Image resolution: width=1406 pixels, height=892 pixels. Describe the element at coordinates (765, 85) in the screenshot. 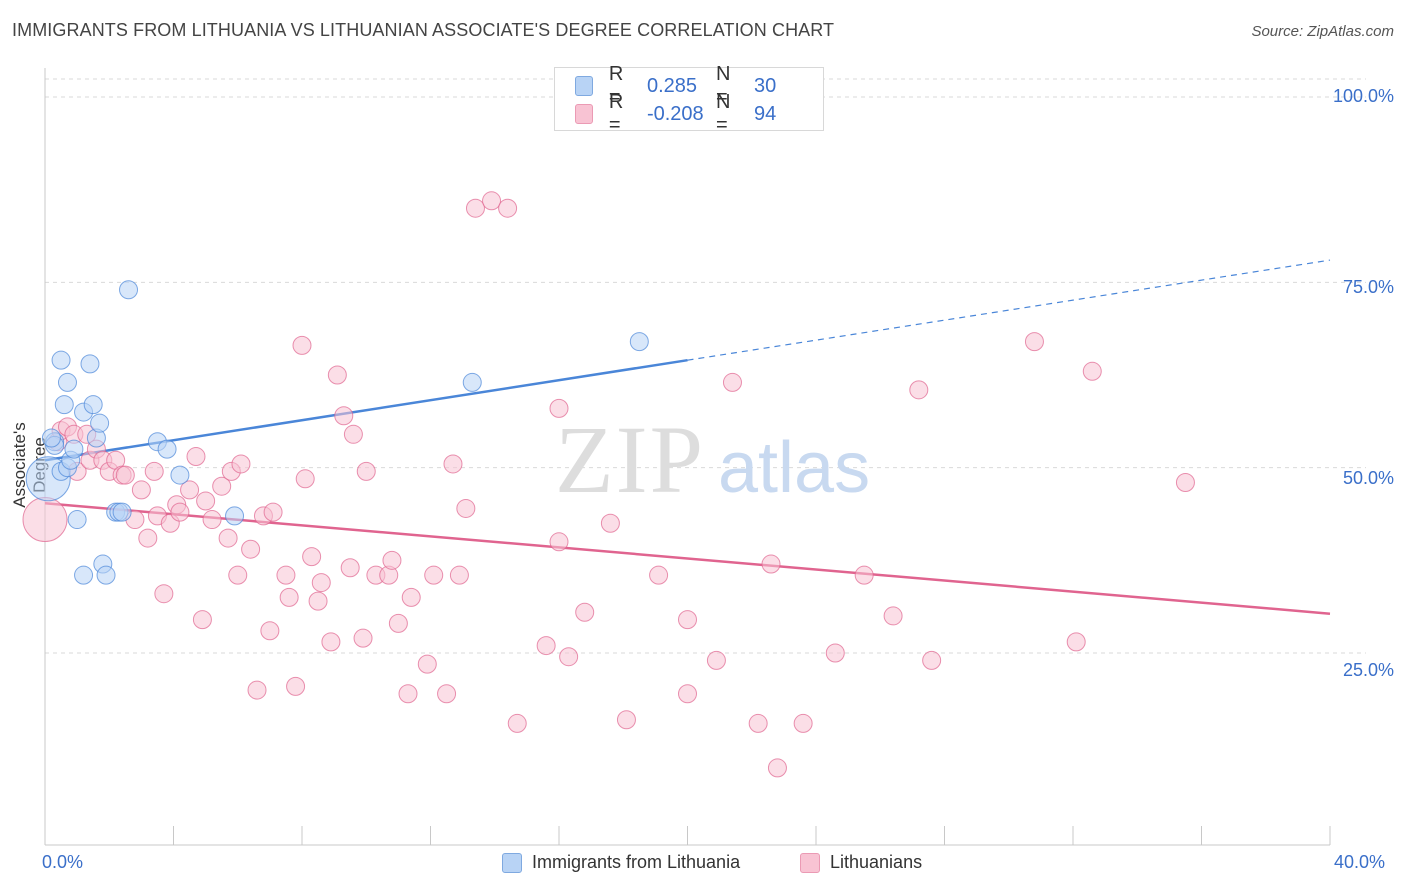

I see `n-value: 30` at that location.